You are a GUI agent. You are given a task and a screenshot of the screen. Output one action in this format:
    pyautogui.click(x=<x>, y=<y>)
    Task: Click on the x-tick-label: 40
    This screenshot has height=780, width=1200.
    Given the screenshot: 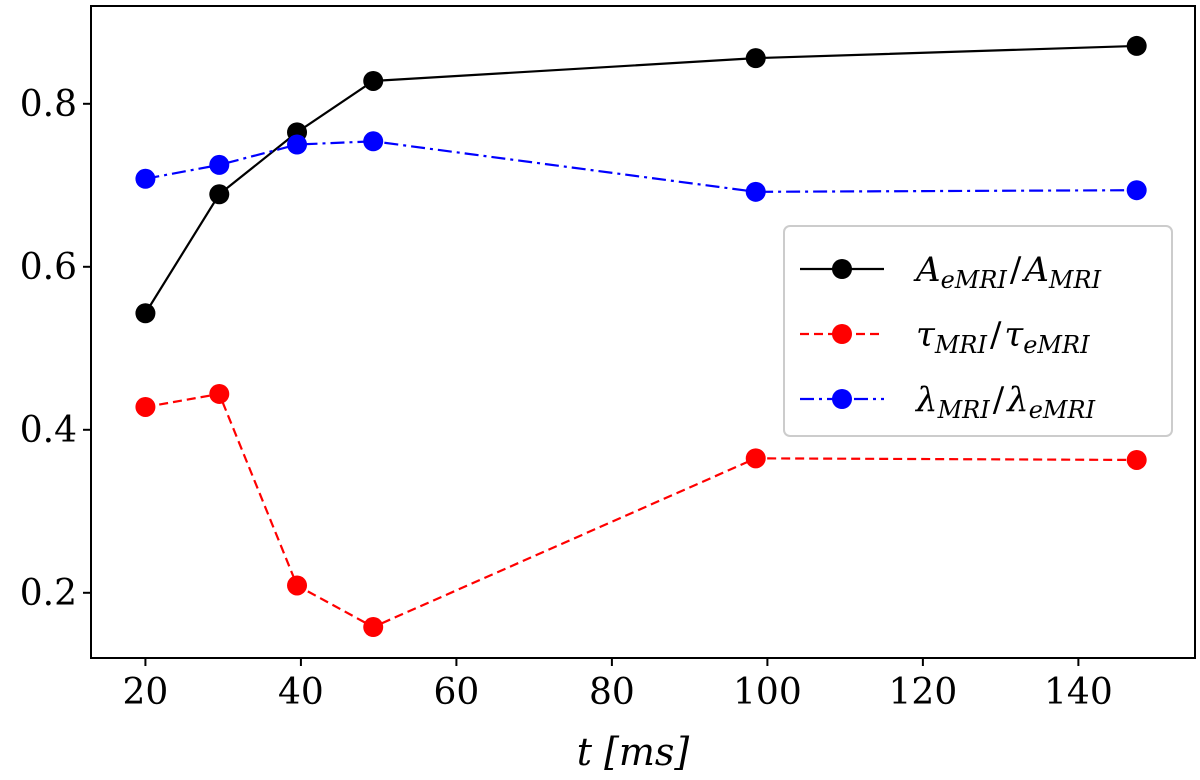 What is the action you would take?
    pyautogui.click(x=301, y=692)
    